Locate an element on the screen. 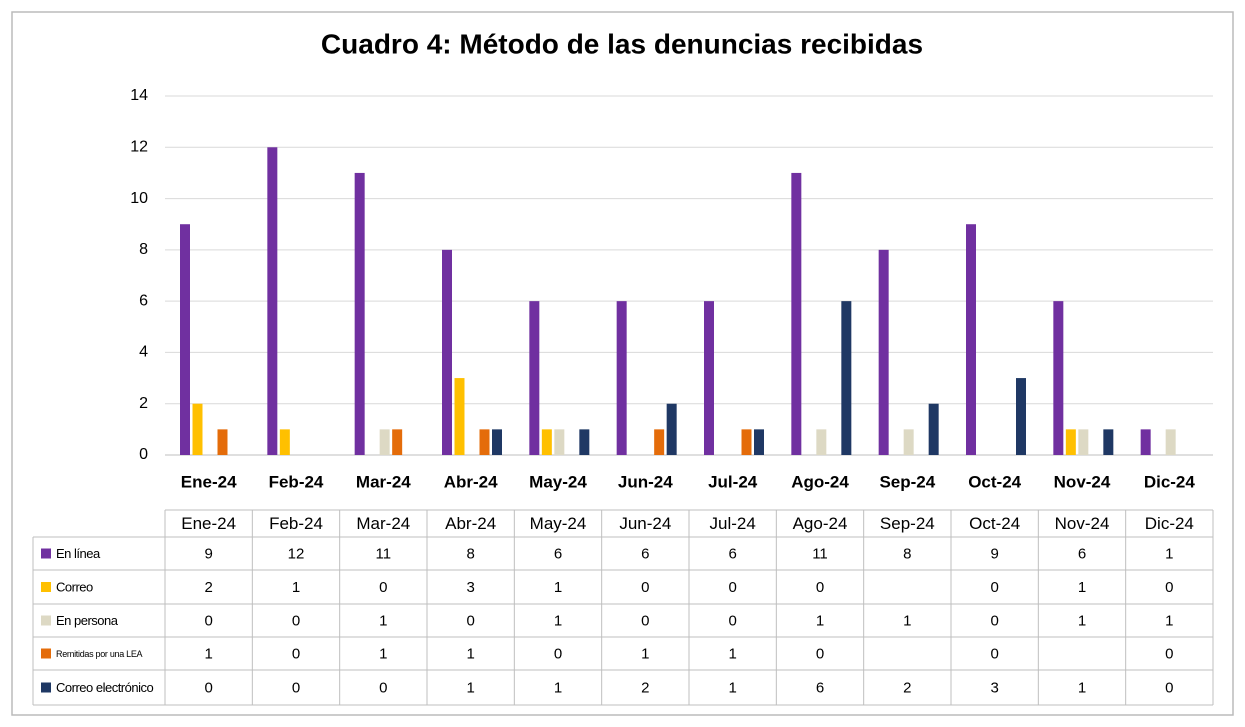  y-tick-label: 4 is located at coordinates (143, 352).